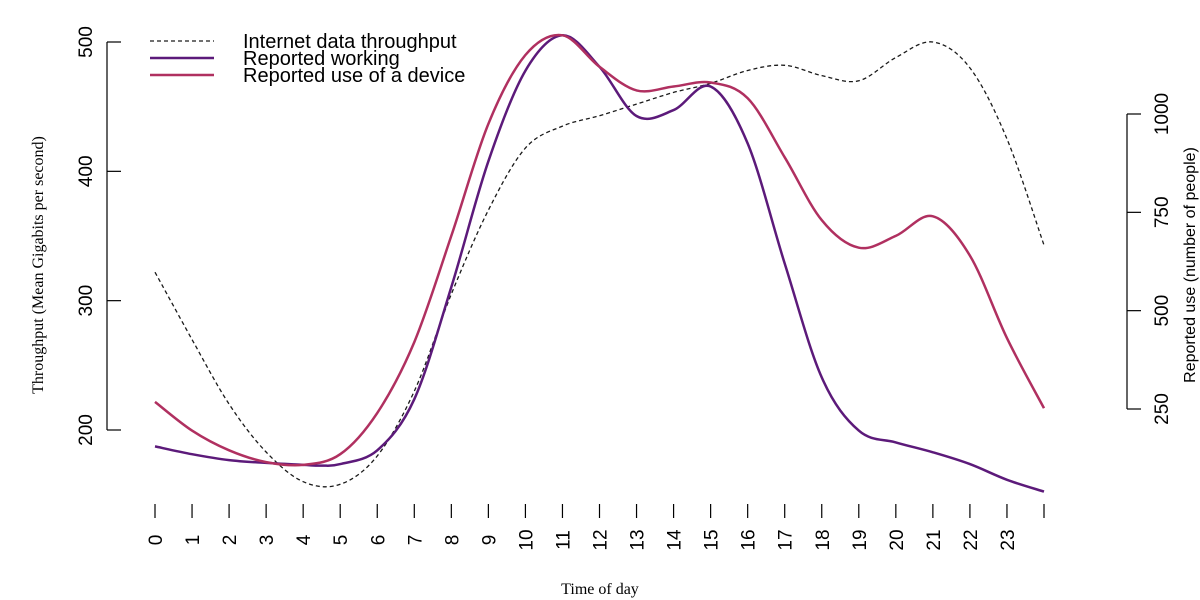 The width and height of the screenshot is (1200, 600). What do you see at coordinates (1149, 259) in the screenshot?
I see `right-y-axis: 250 500 750 1000` at bounding box center [1149, 259].